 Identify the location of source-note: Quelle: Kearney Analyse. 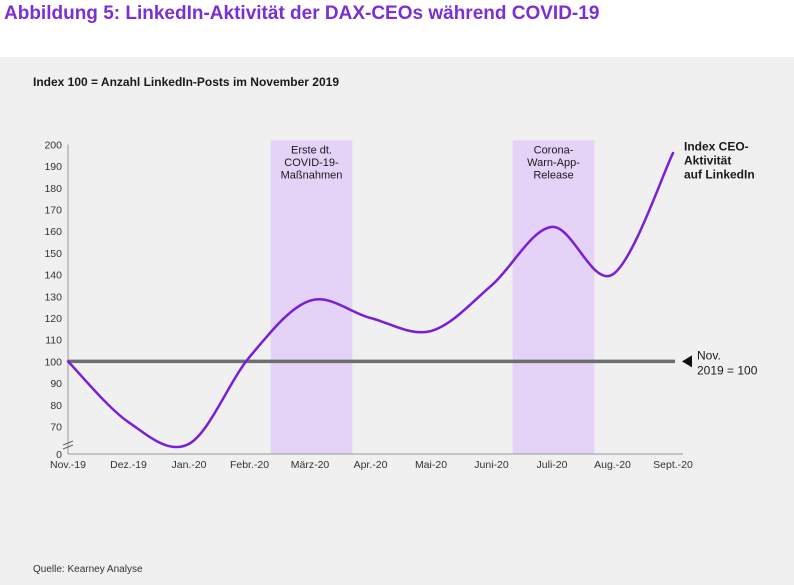
(88, 569).